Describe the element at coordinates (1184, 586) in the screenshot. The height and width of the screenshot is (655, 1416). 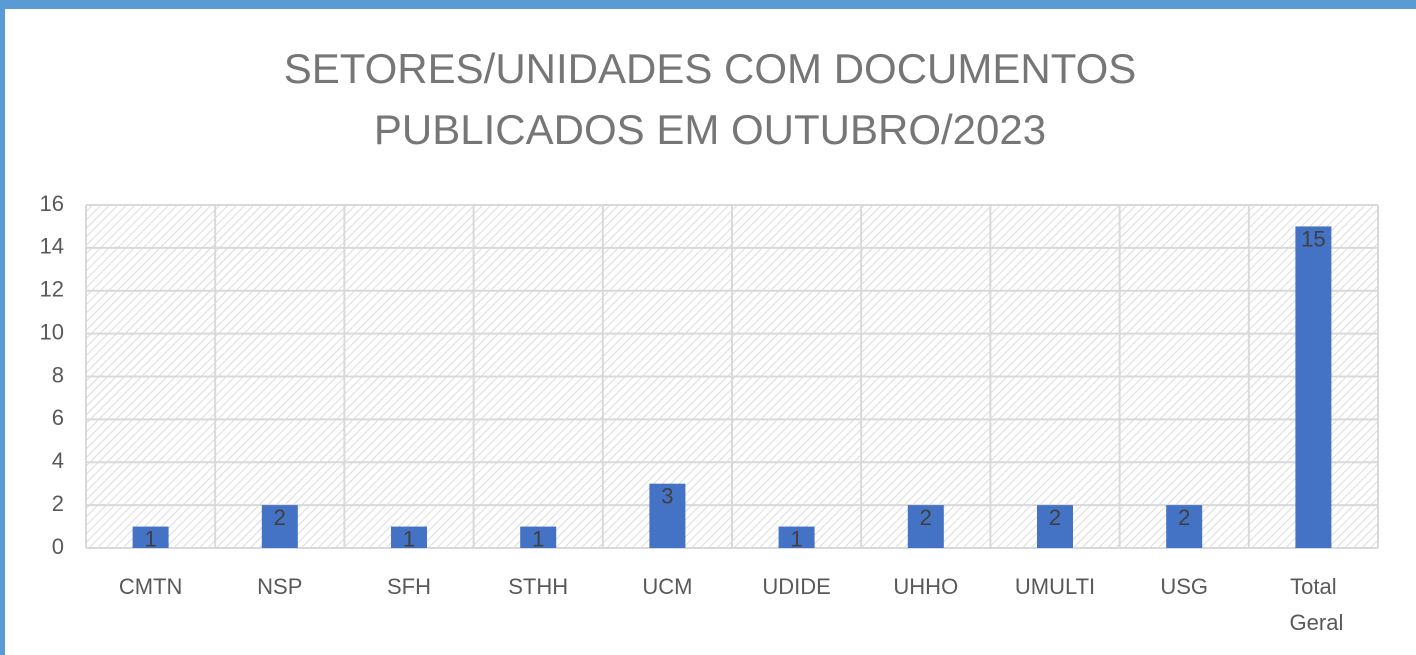
I see `x-tick-label: USG` at that location.